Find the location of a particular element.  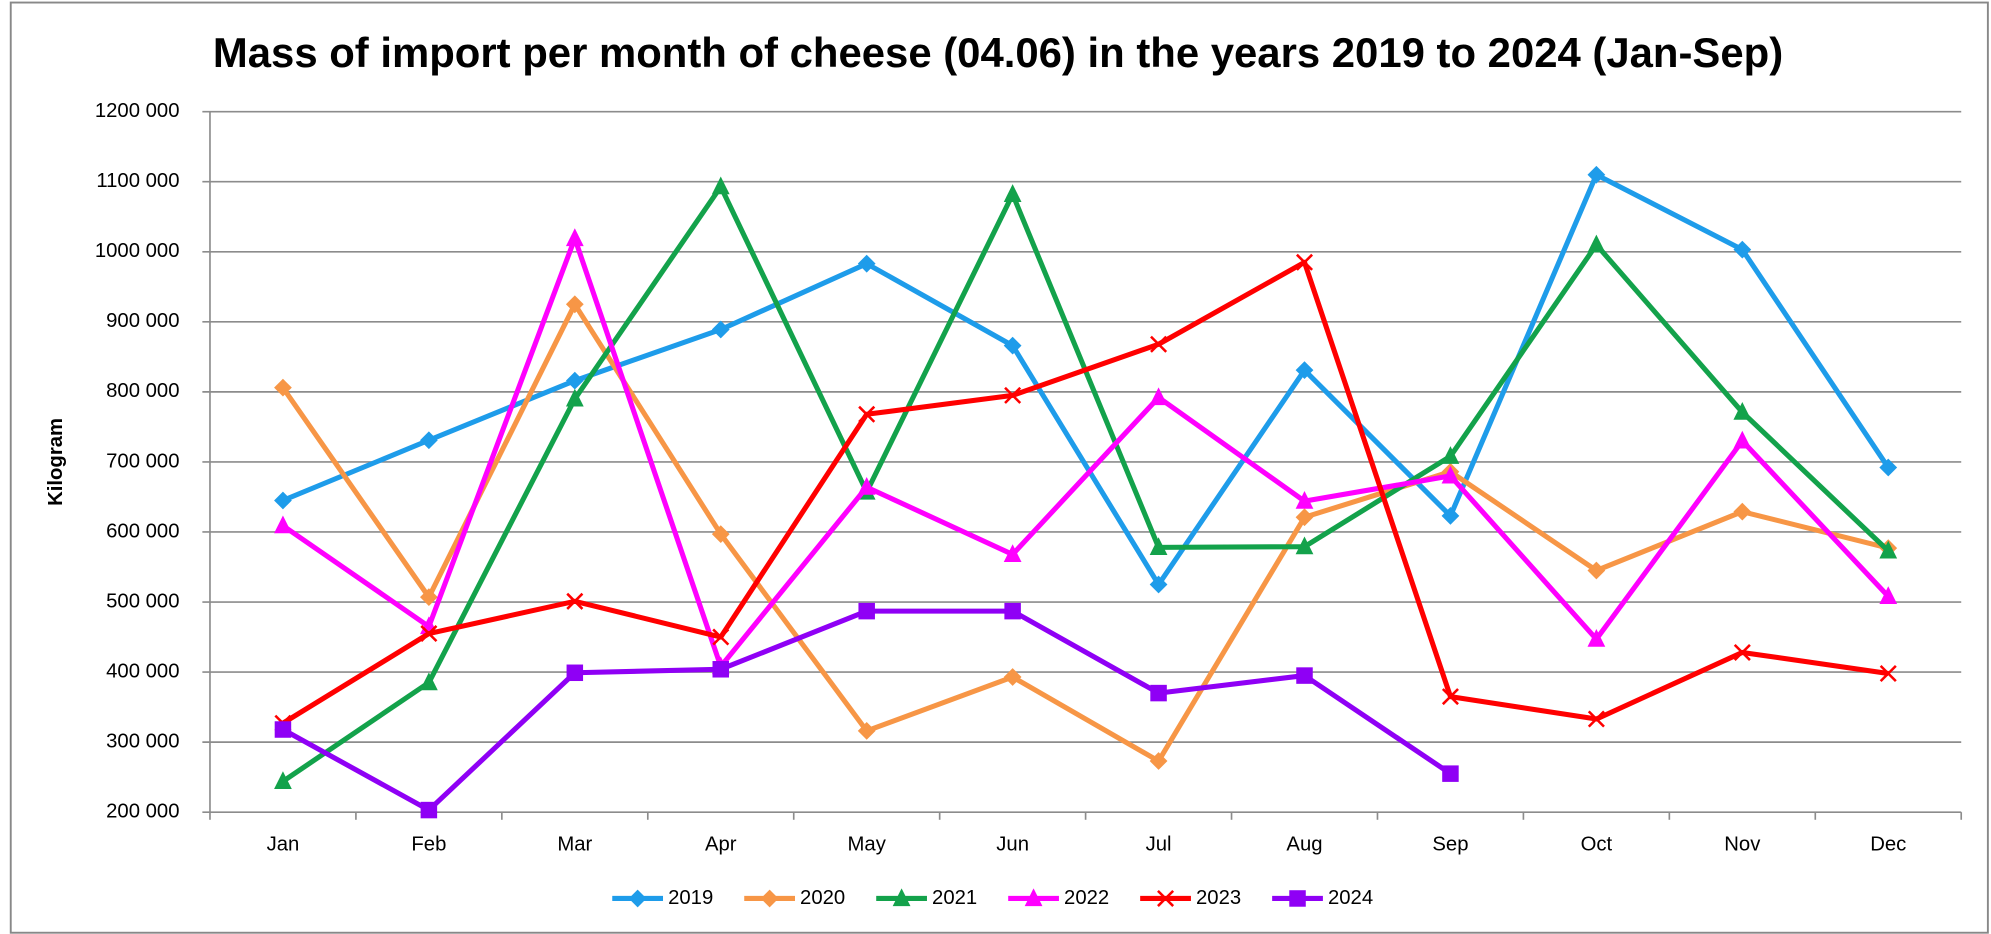

y-tick-label: 400 000 is located at coordinates (142, 671).